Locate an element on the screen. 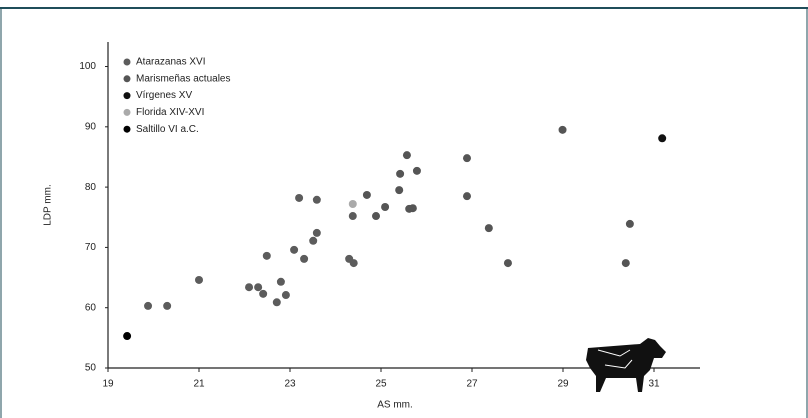  x-tick-label: 21 is located at coordinates (199, 384).